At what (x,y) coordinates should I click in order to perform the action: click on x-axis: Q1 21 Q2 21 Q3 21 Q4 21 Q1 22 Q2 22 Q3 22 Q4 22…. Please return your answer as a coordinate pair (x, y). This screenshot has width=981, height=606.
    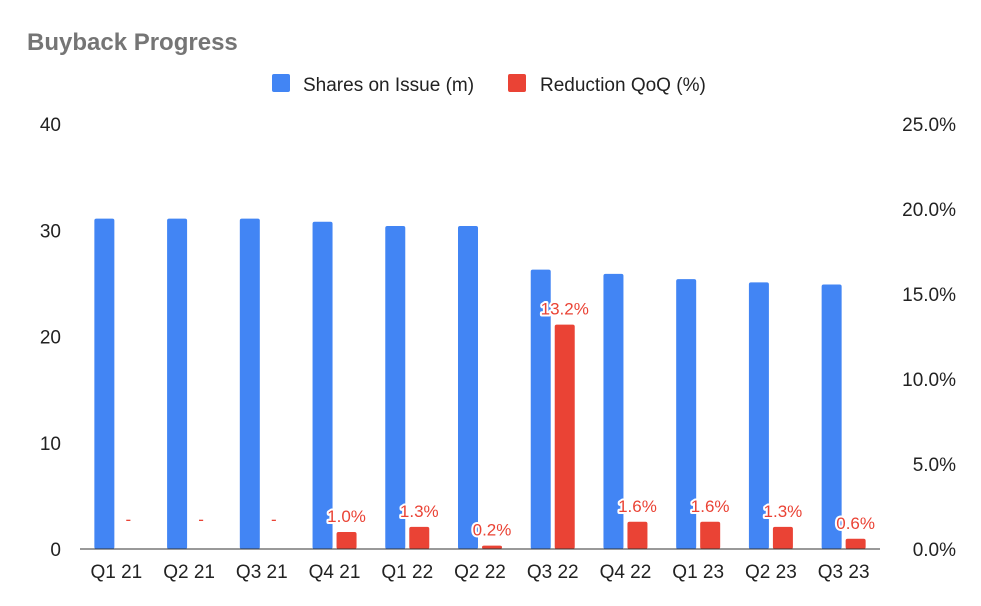
    Looking at the image, I should click on (480, 565).